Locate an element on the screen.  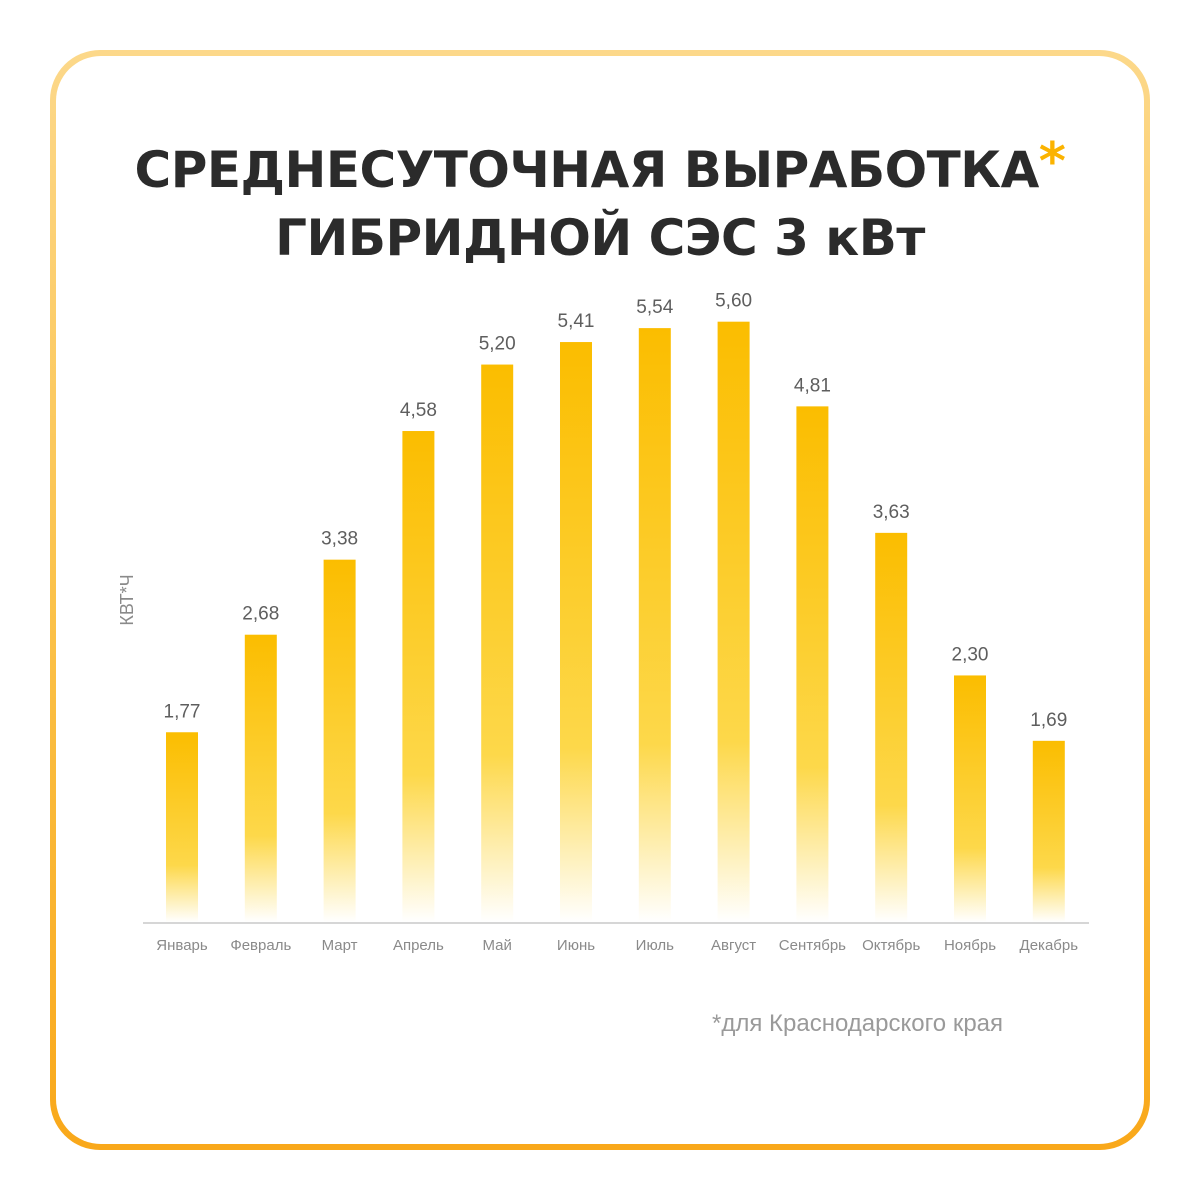
value-label-8: 5,60 is located at coordinates (733, 301).